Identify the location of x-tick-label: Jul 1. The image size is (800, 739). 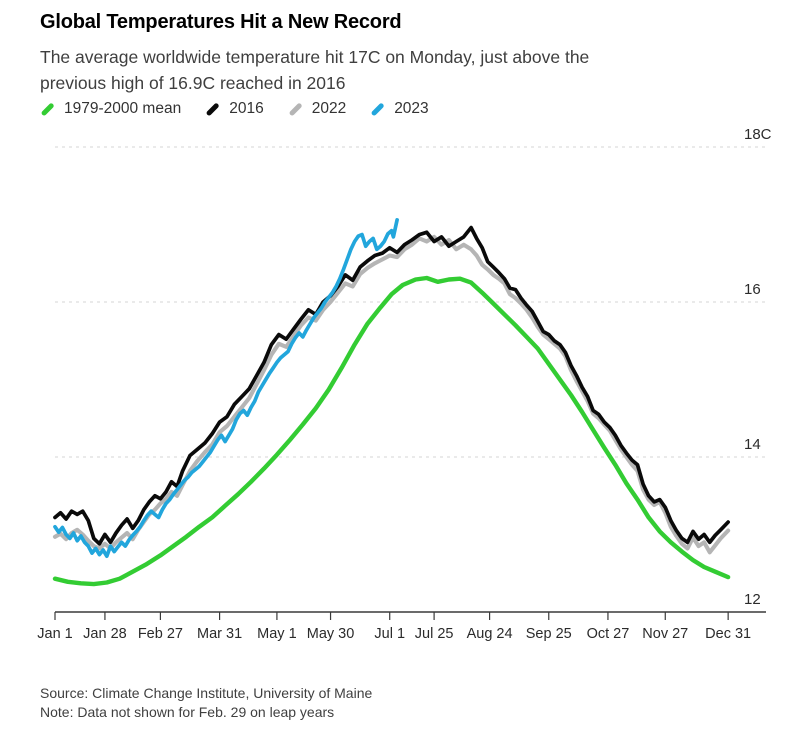
(389, 634).